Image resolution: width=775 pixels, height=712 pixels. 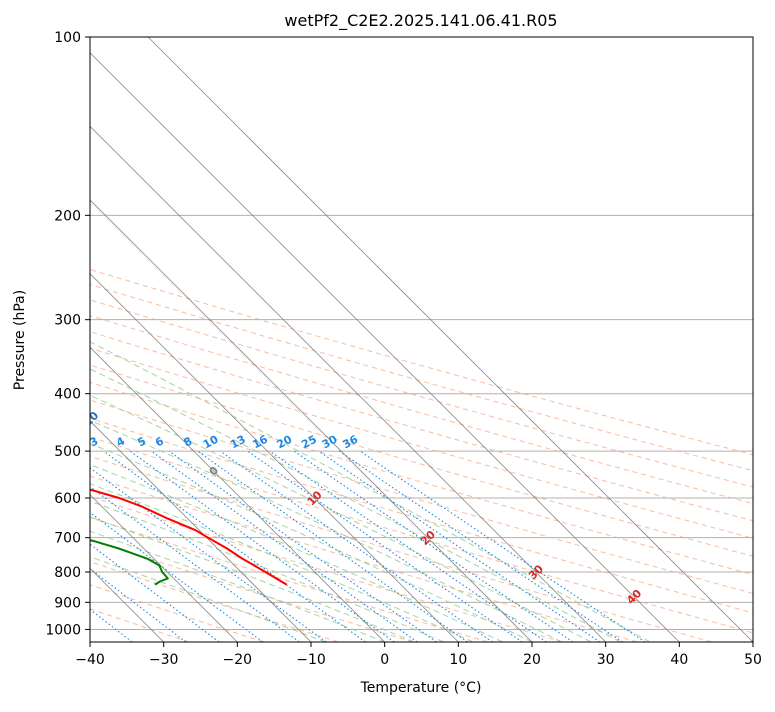 I want to click on mixing-ratio-label: 3, so click(x=94, y=441).